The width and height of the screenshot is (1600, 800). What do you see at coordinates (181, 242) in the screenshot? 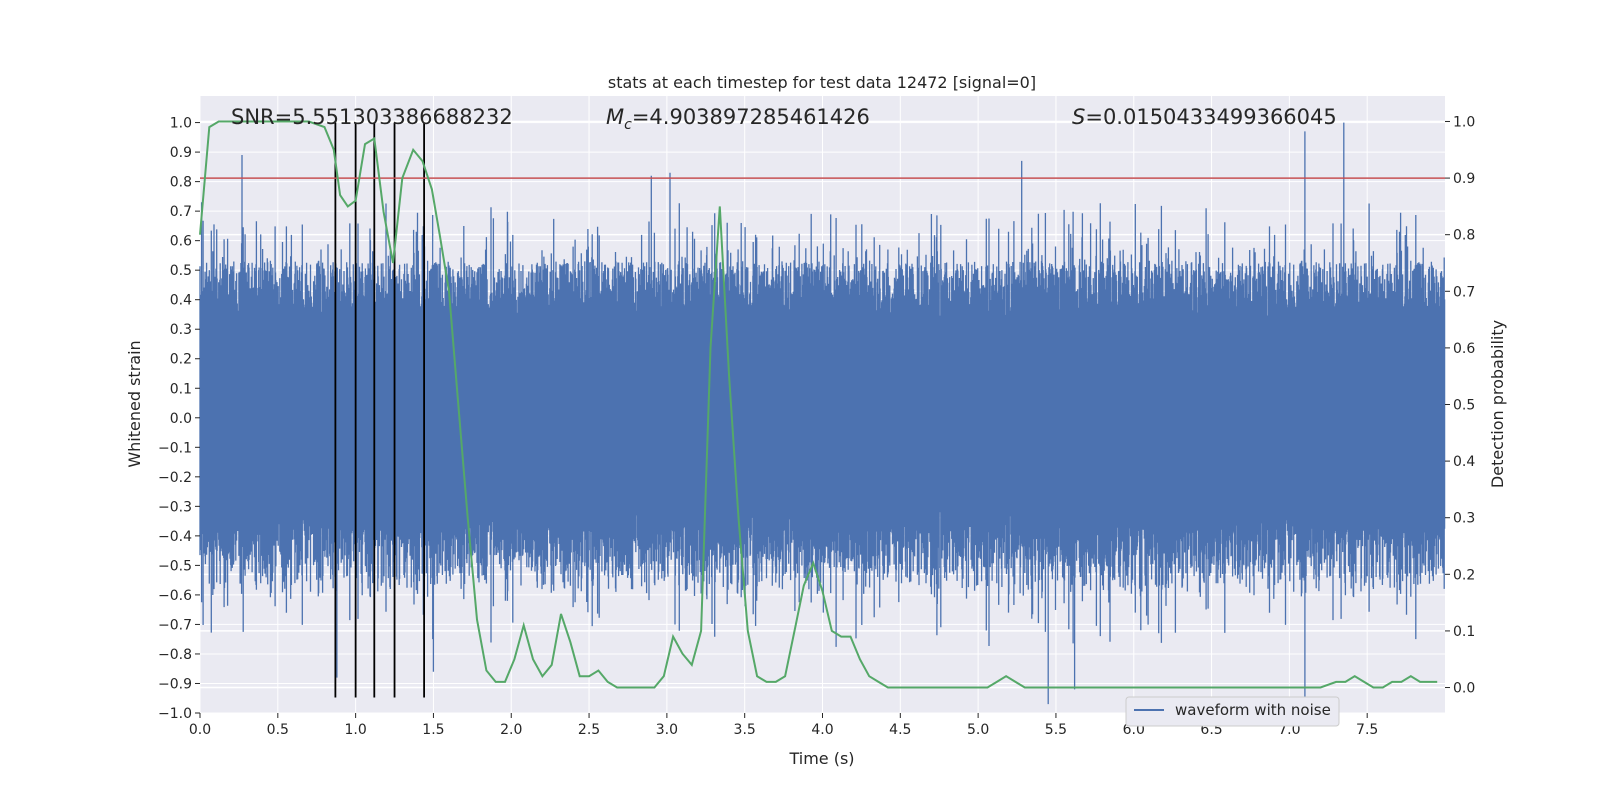
I see `y-tick-label: 0.6` at bounding box center [181, 242].